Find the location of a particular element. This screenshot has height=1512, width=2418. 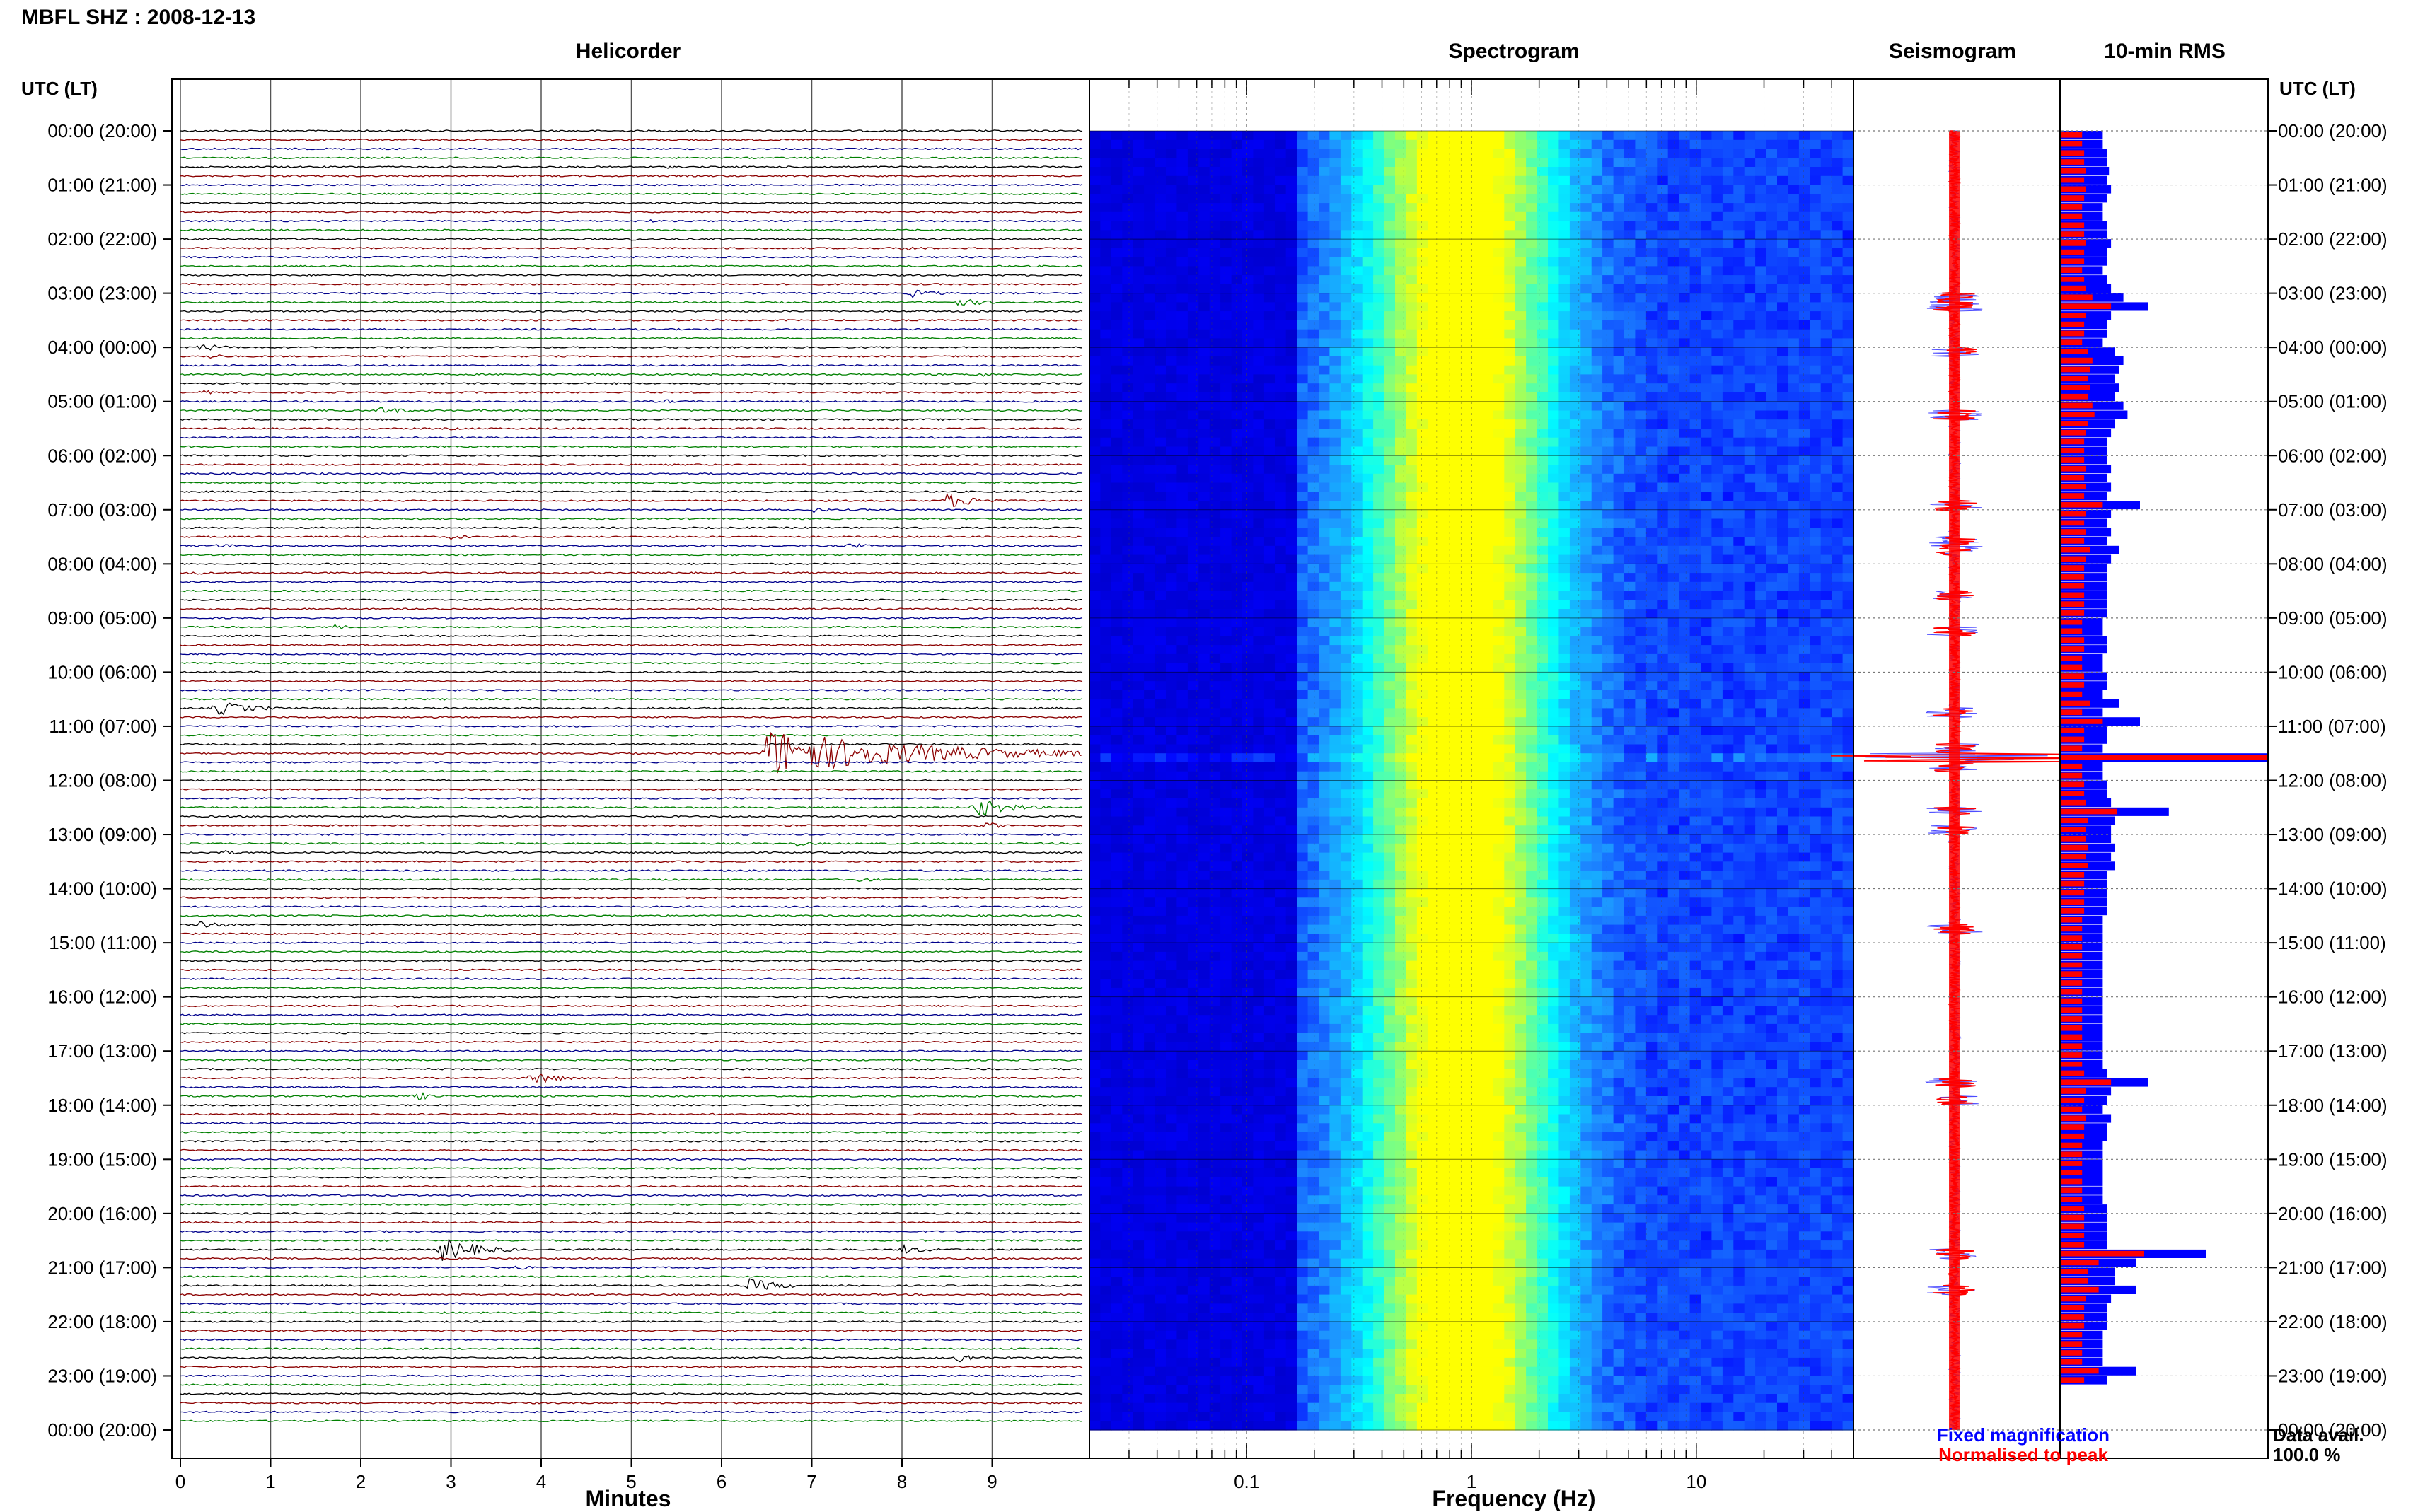

minute-tick-label: 7 is located at coordinates (811, 1481).